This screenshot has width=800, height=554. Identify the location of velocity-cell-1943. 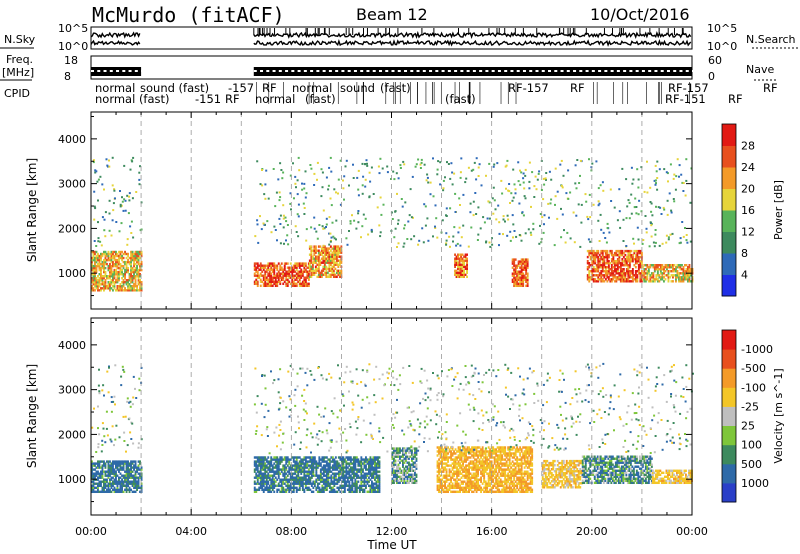
(458, 461).